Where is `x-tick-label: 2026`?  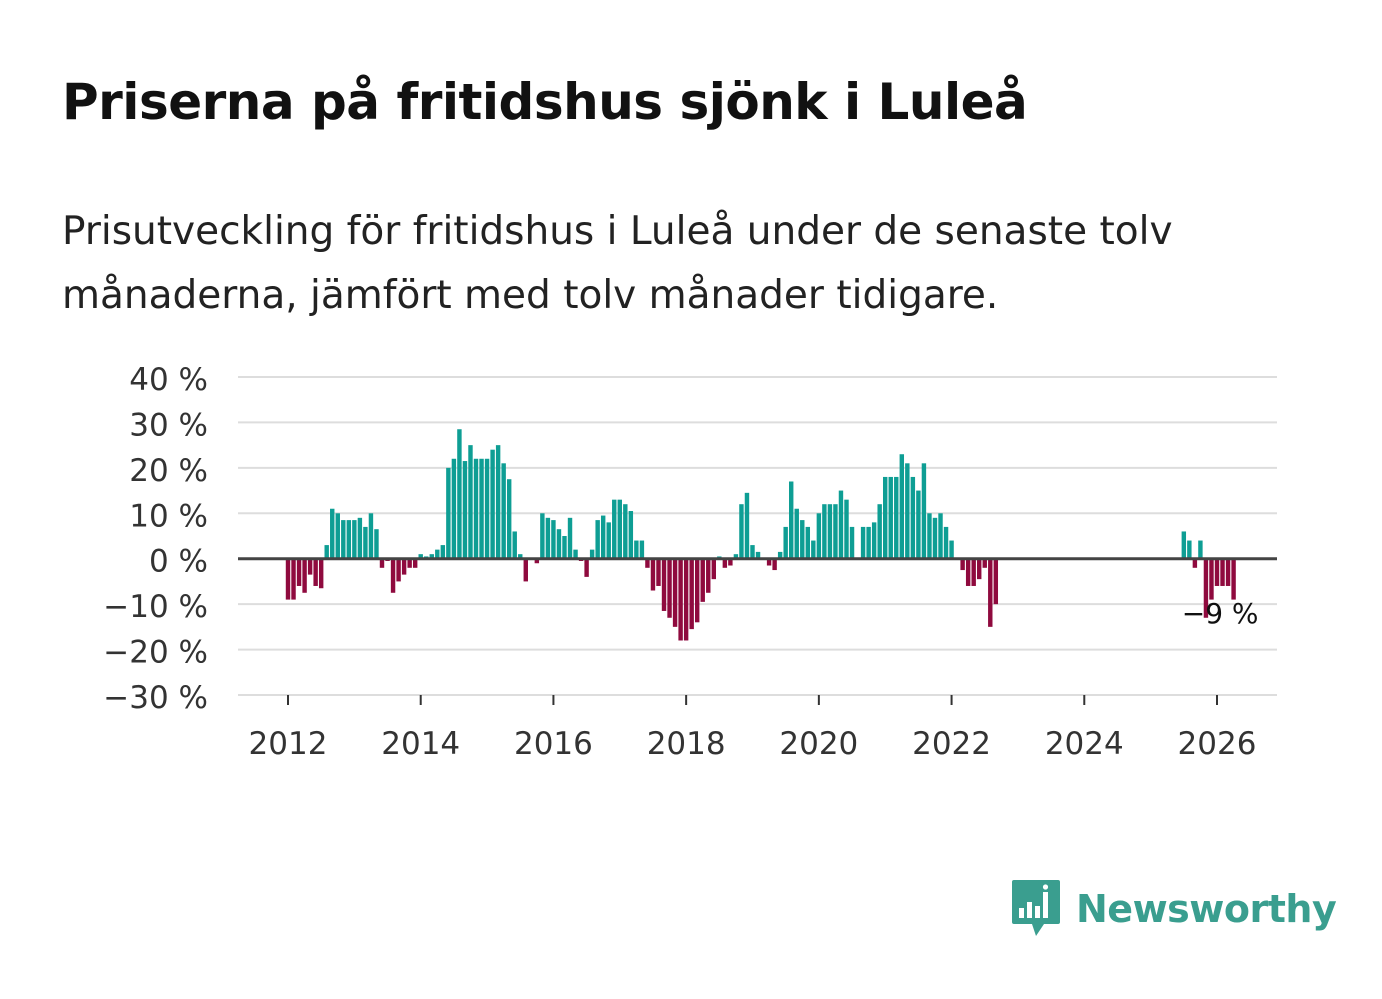
x-tick-label: 2026 is located at coordinates (1217, 744).